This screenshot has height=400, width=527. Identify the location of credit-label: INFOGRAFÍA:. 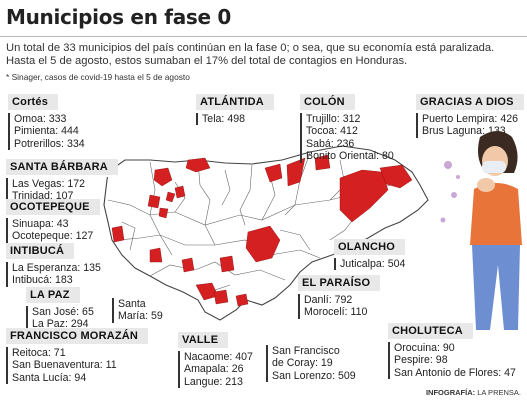
(450, 392).